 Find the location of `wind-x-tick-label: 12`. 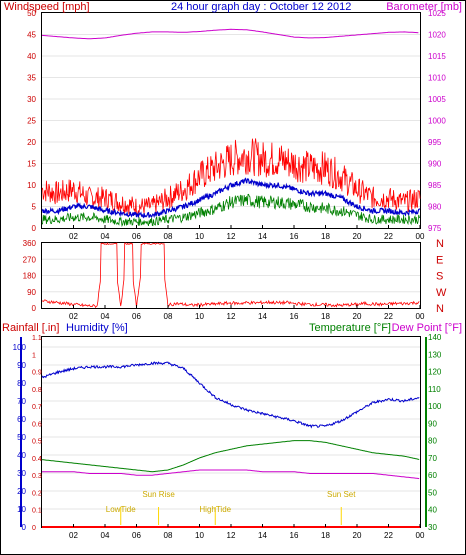

wind-x-tick-label: 12 is located at coordinates (231, 236).